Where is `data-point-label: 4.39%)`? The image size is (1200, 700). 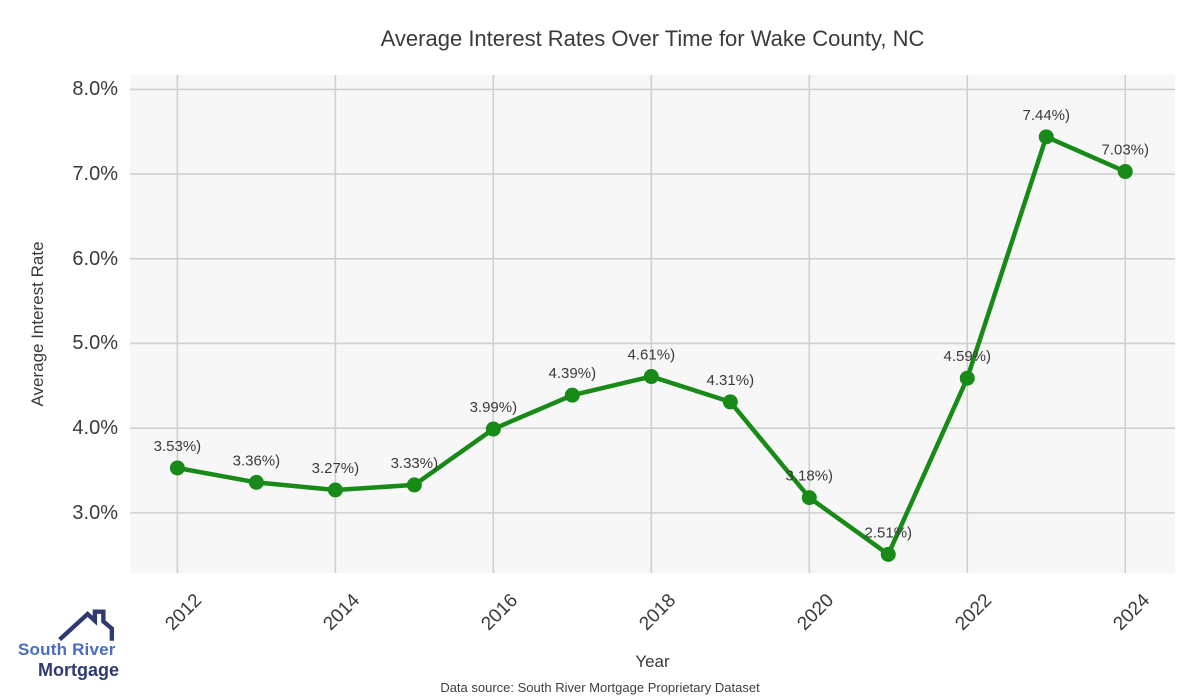 data-point-label: 4.39%) is located at coordinates (573, 373).